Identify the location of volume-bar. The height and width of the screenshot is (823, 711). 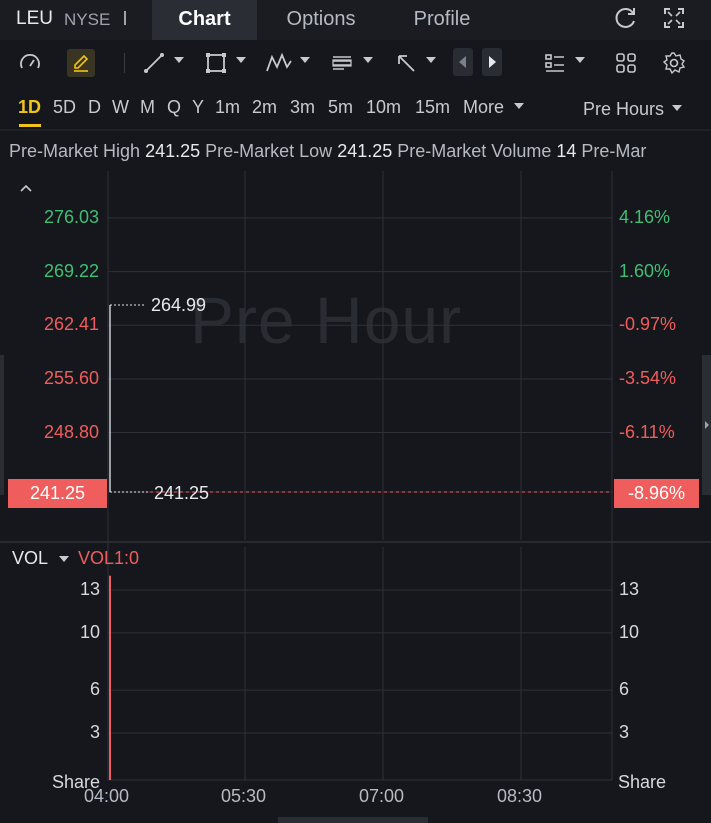
(110, 677).